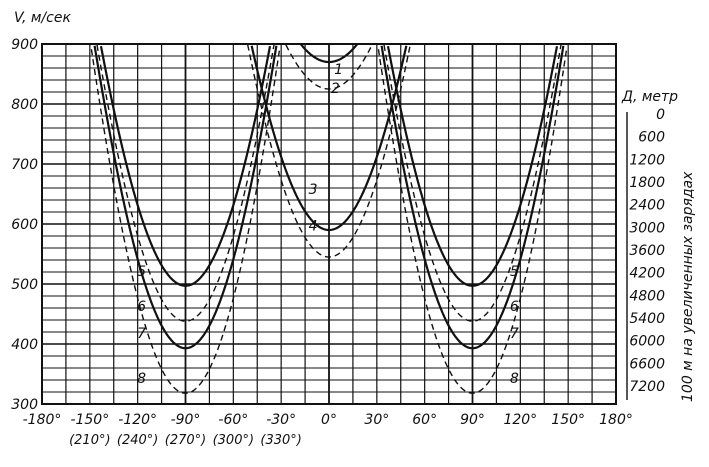 This screenshot has width=709, height=467. What do you see at coordinates (137, 440) in the screenshot?
I see `x-tick-label-secondary: (240°)` at bounding box center [137, 440].